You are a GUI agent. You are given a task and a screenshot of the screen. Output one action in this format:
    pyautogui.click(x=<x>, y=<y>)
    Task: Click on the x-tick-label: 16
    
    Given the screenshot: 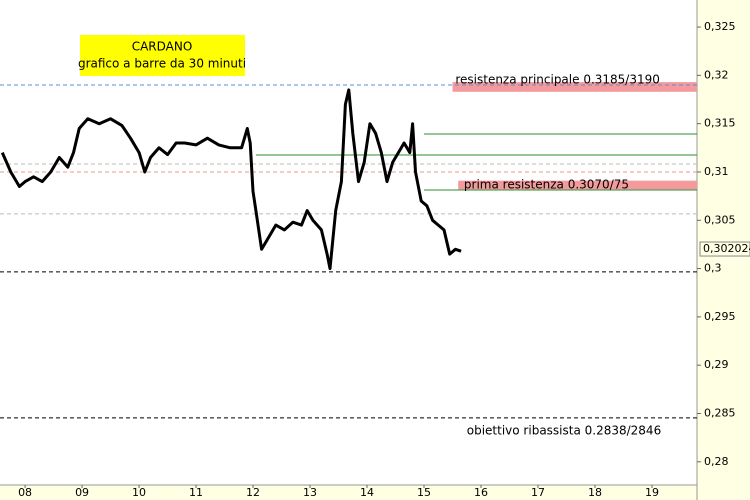 What is the action you would take?
    pyautogui.click(x=481, y=492)
    